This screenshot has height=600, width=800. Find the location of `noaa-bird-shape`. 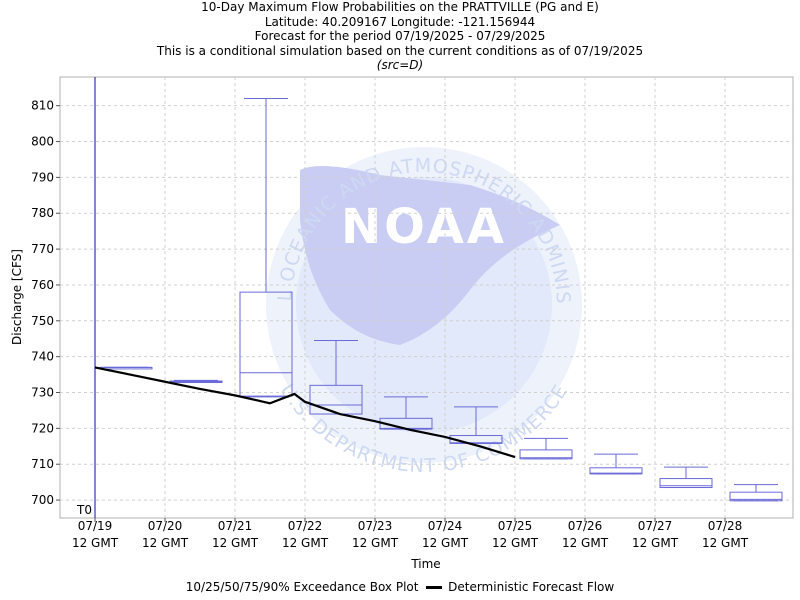

noaa-bird-shape is located at coordinates (430, 255).